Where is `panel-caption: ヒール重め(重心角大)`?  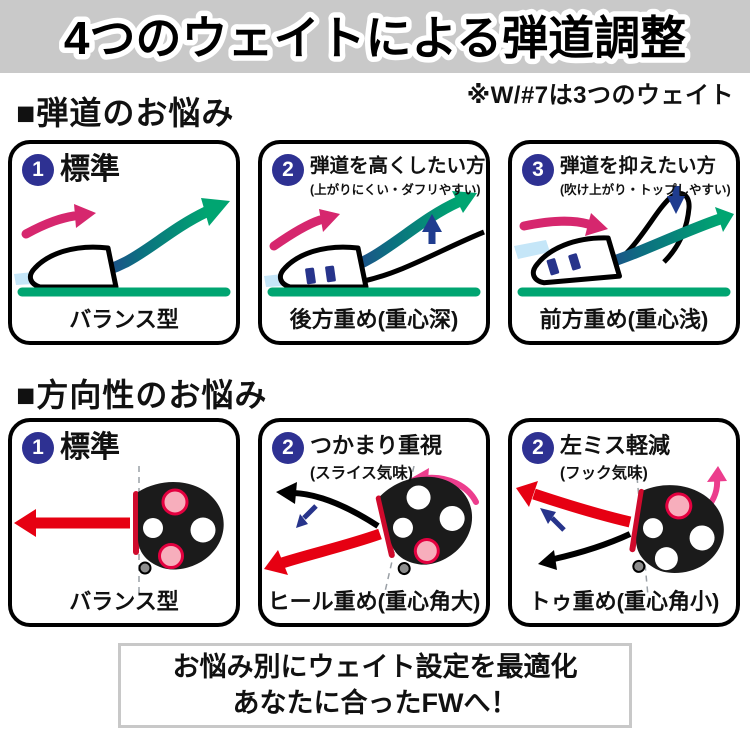
panel-caption: ヒール重め(重心角大) is located at coordinates (374, 601).